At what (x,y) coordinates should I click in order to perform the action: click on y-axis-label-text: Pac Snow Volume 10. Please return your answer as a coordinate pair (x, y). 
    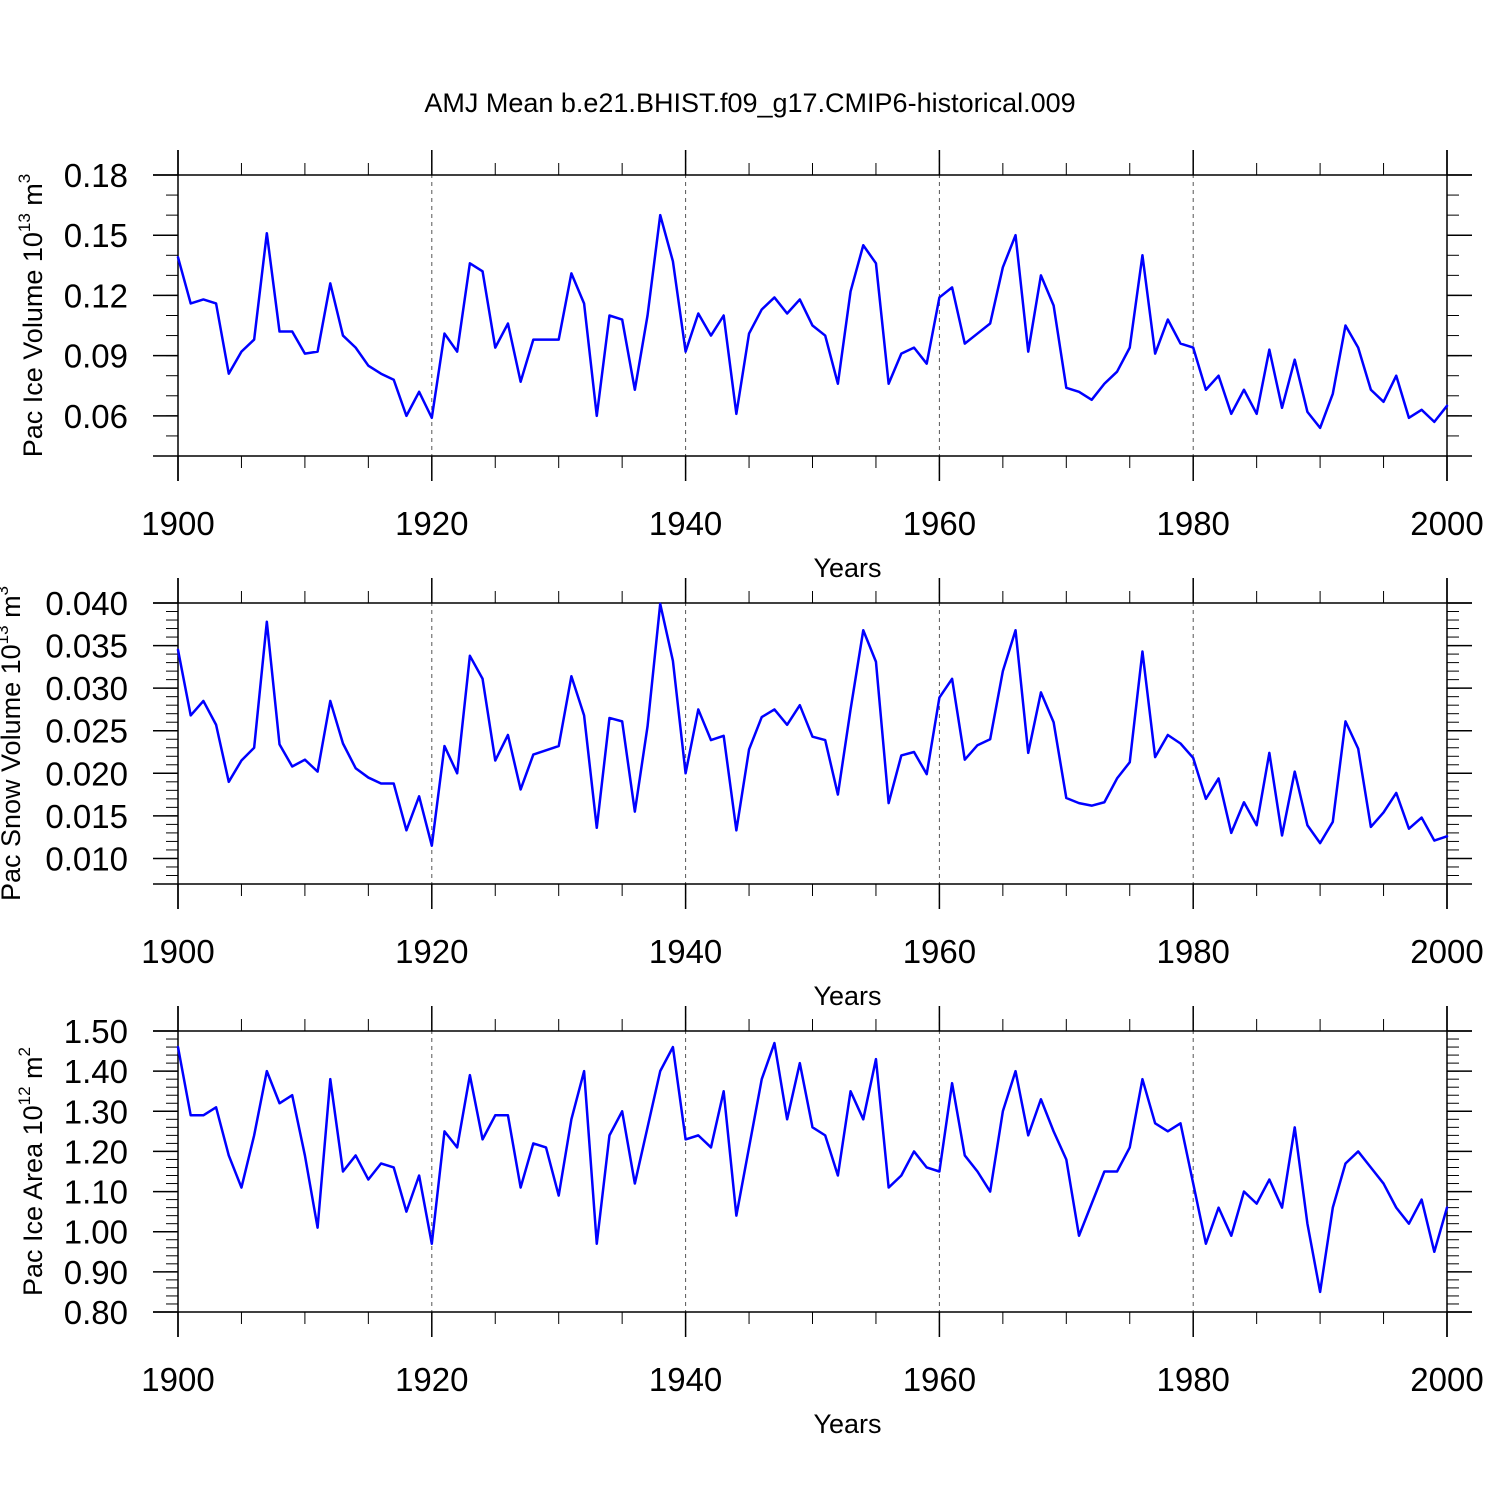
    Looking at the image, I should click on (13, 772).